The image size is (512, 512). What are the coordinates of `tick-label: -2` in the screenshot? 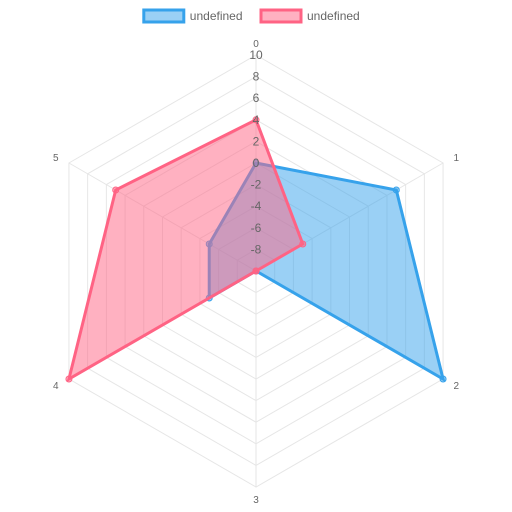 It's located at (256, 185).